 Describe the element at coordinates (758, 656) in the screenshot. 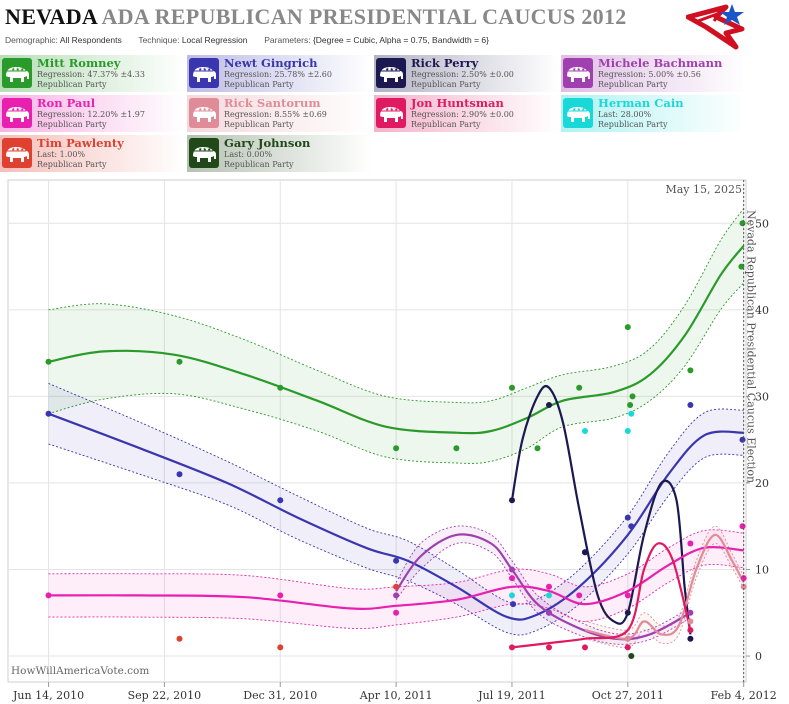

I see `y-tick-label: 0` at that location.